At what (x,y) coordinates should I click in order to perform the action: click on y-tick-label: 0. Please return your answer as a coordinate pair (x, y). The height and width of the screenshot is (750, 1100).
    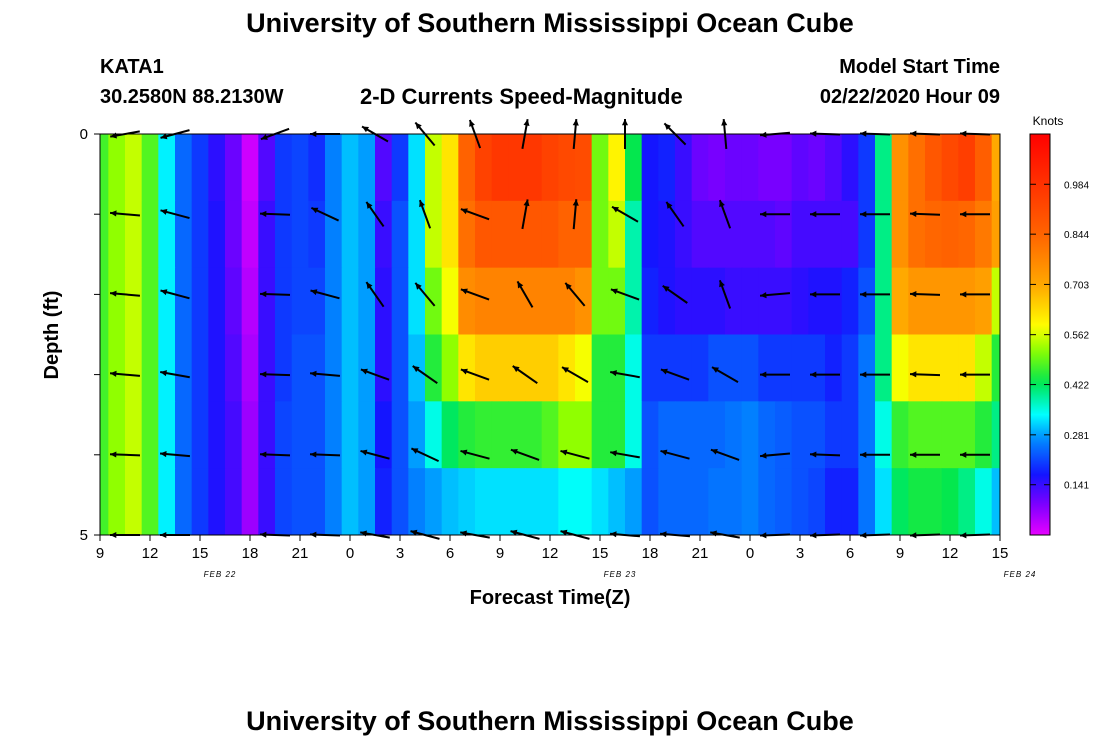
    Looking at the image, I should click on (84, 134).